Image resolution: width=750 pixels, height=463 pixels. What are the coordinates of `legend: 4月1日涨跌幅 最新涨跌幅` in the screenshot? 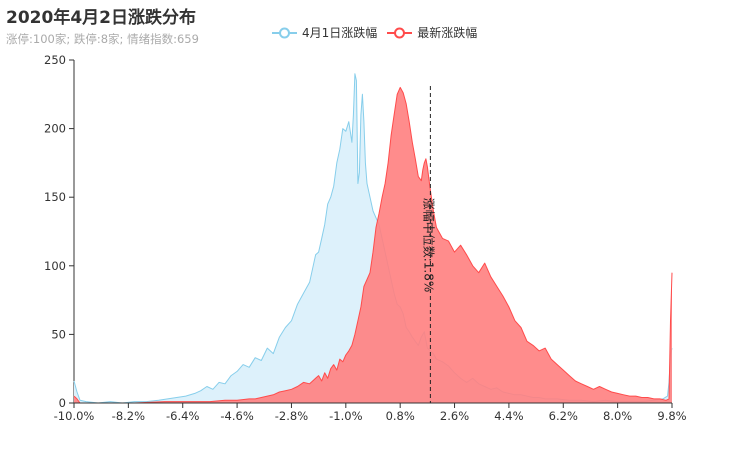 It's located at (379, 32).